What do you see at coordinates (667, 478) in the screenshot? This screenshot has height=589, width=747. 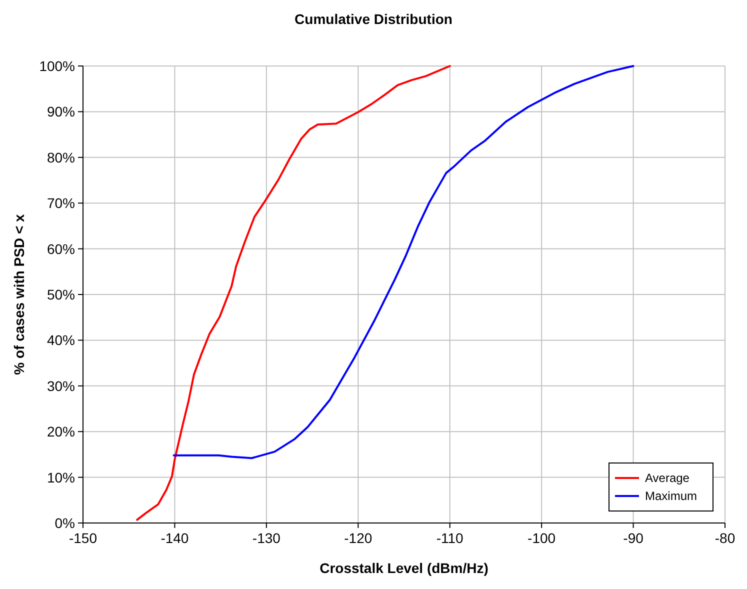 I see `legend-label: Average` at bounding box center [667, 478].